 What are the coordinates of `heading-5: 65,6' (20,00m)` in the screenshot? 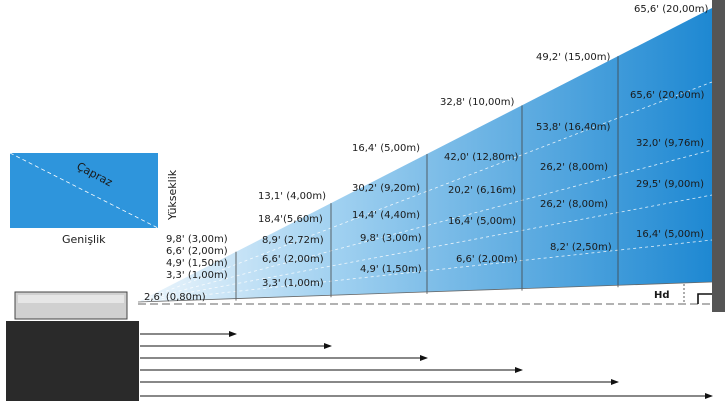 It's located at (671, 9).